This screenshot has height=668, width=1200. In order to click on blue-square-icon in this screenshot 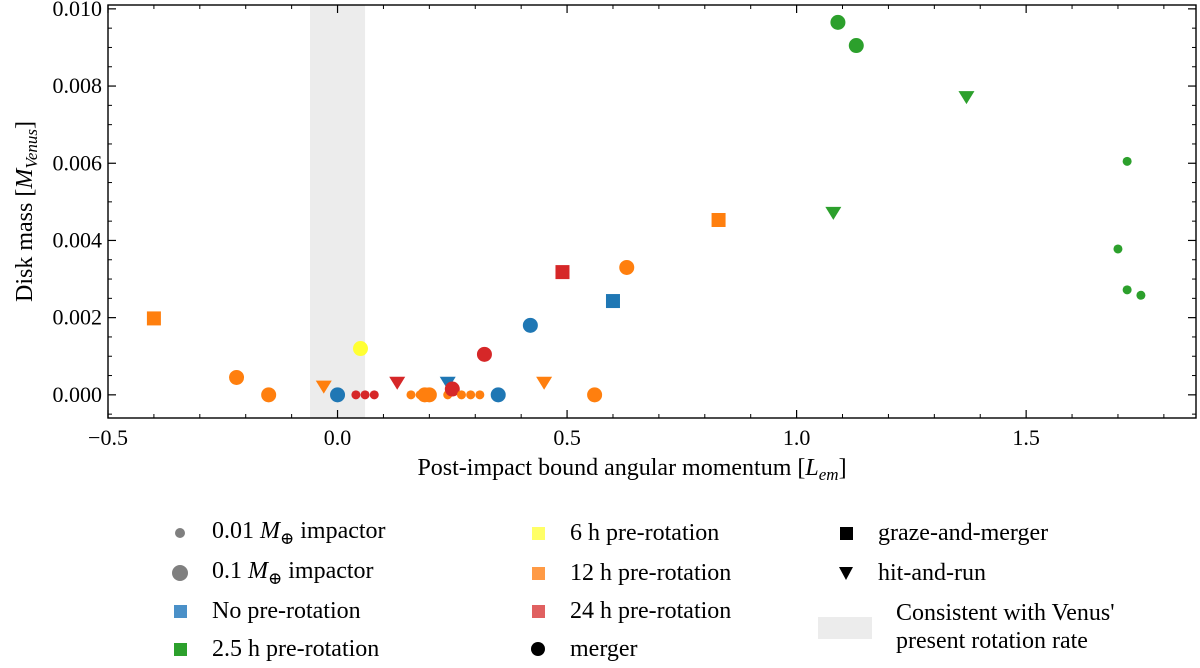, I will do `click(180, 611)`.